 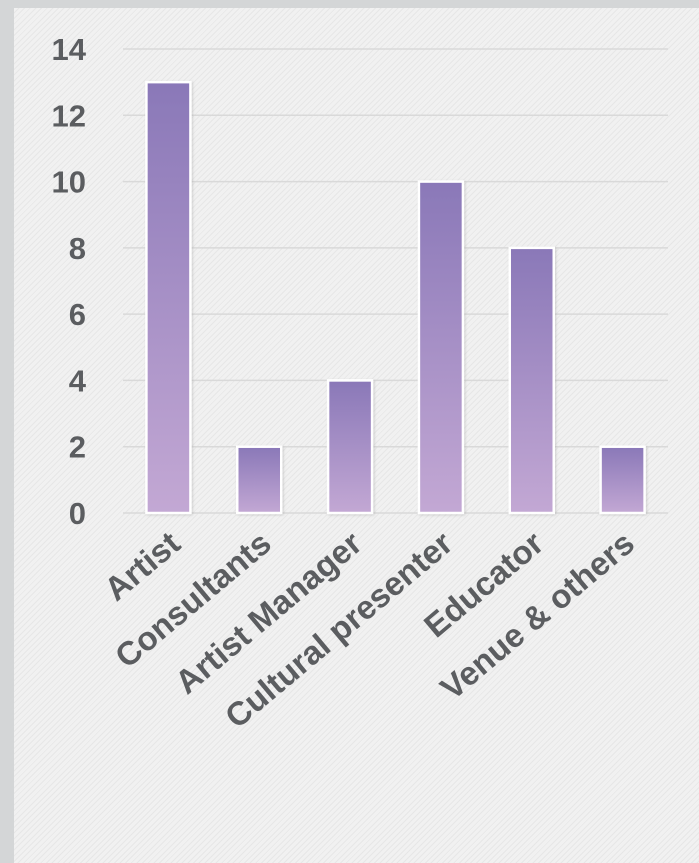 I want to click on y-tick-label: 2, so click(x=77, y=447).